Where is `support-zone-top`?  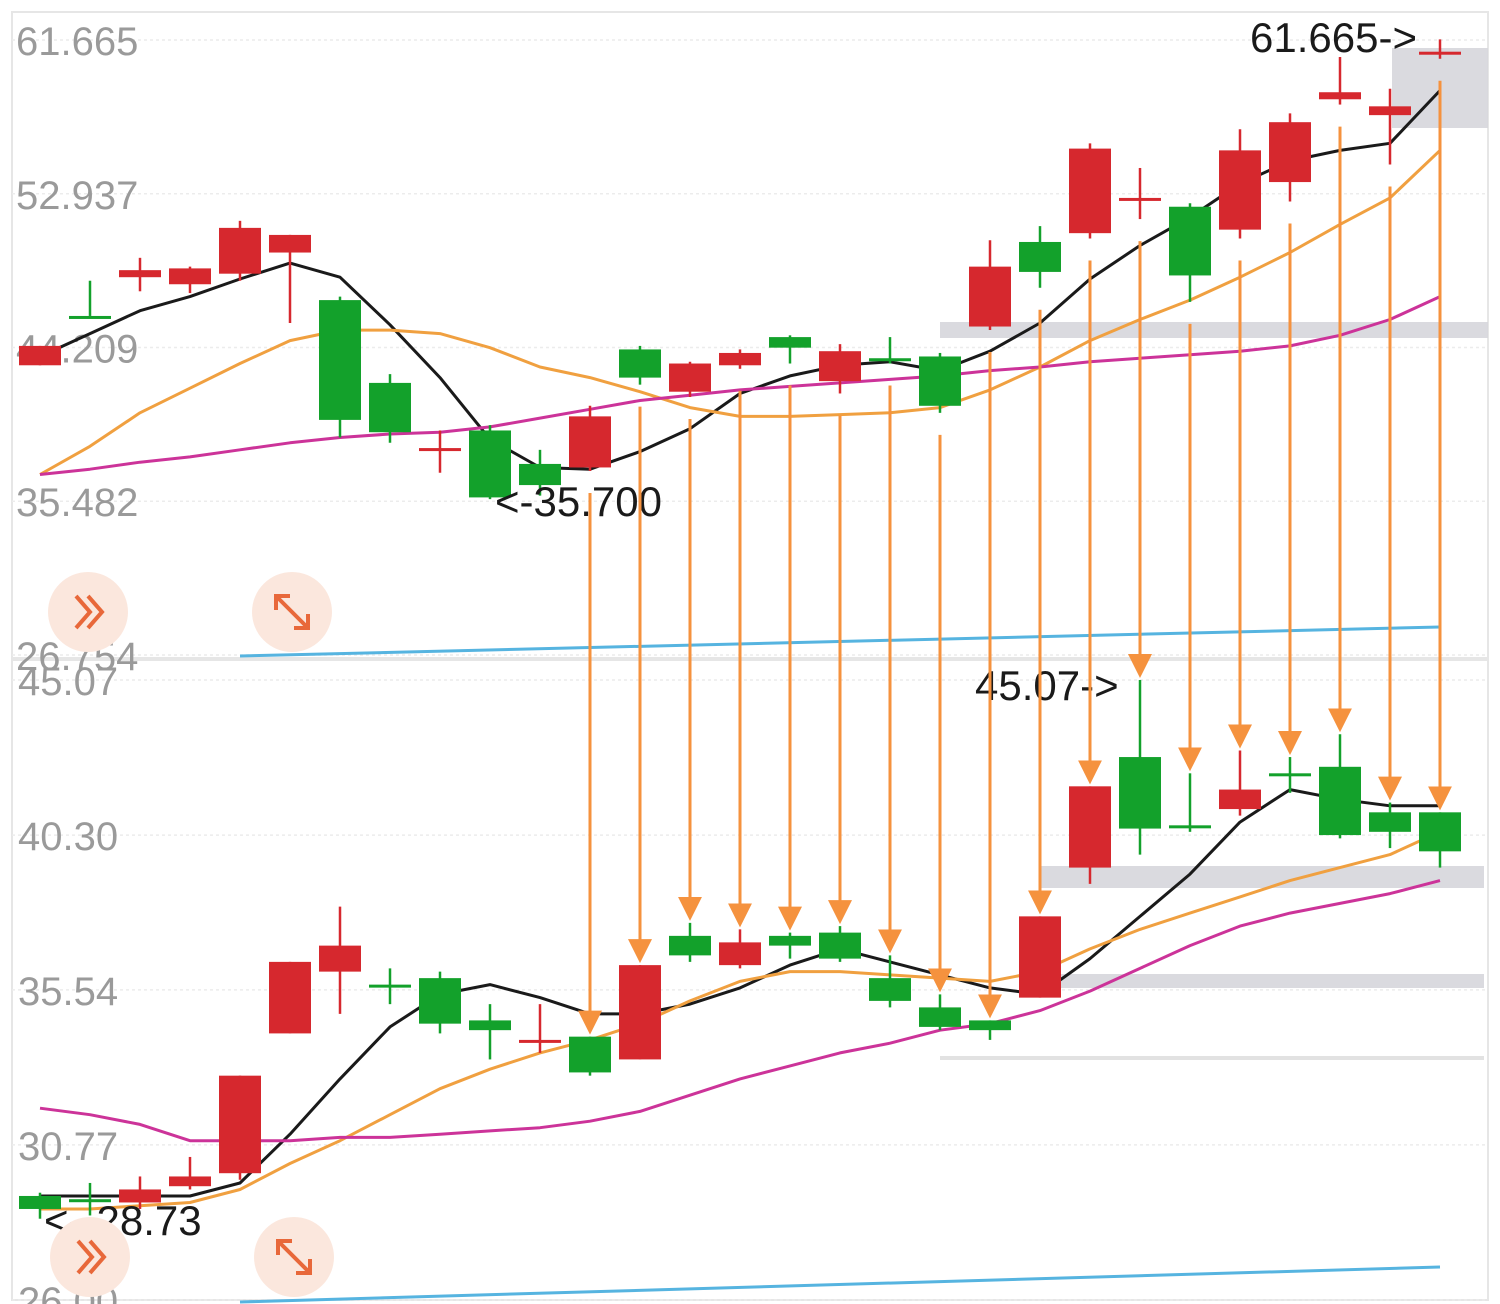
support-zone-top is located at coordinates (1214, 330).